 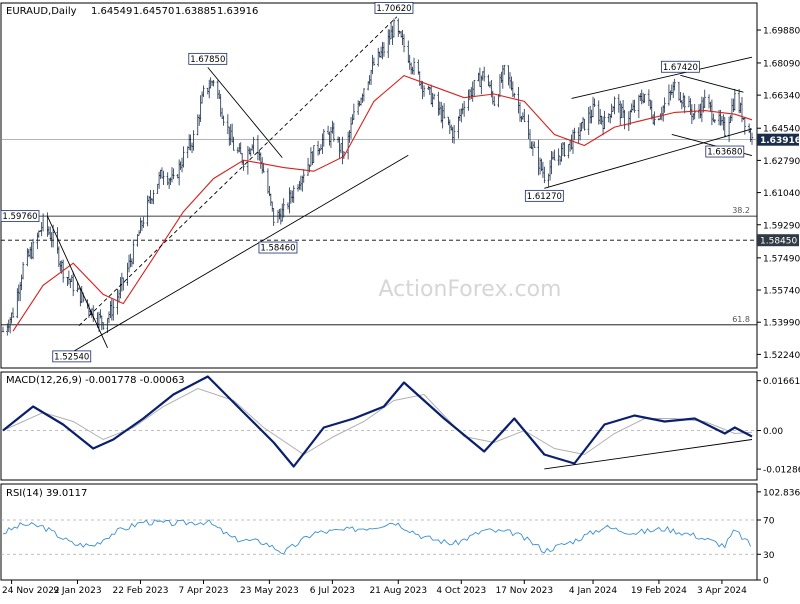 I want to click on price-y-tick-label: 1.68090, so click(x=781, y=64).